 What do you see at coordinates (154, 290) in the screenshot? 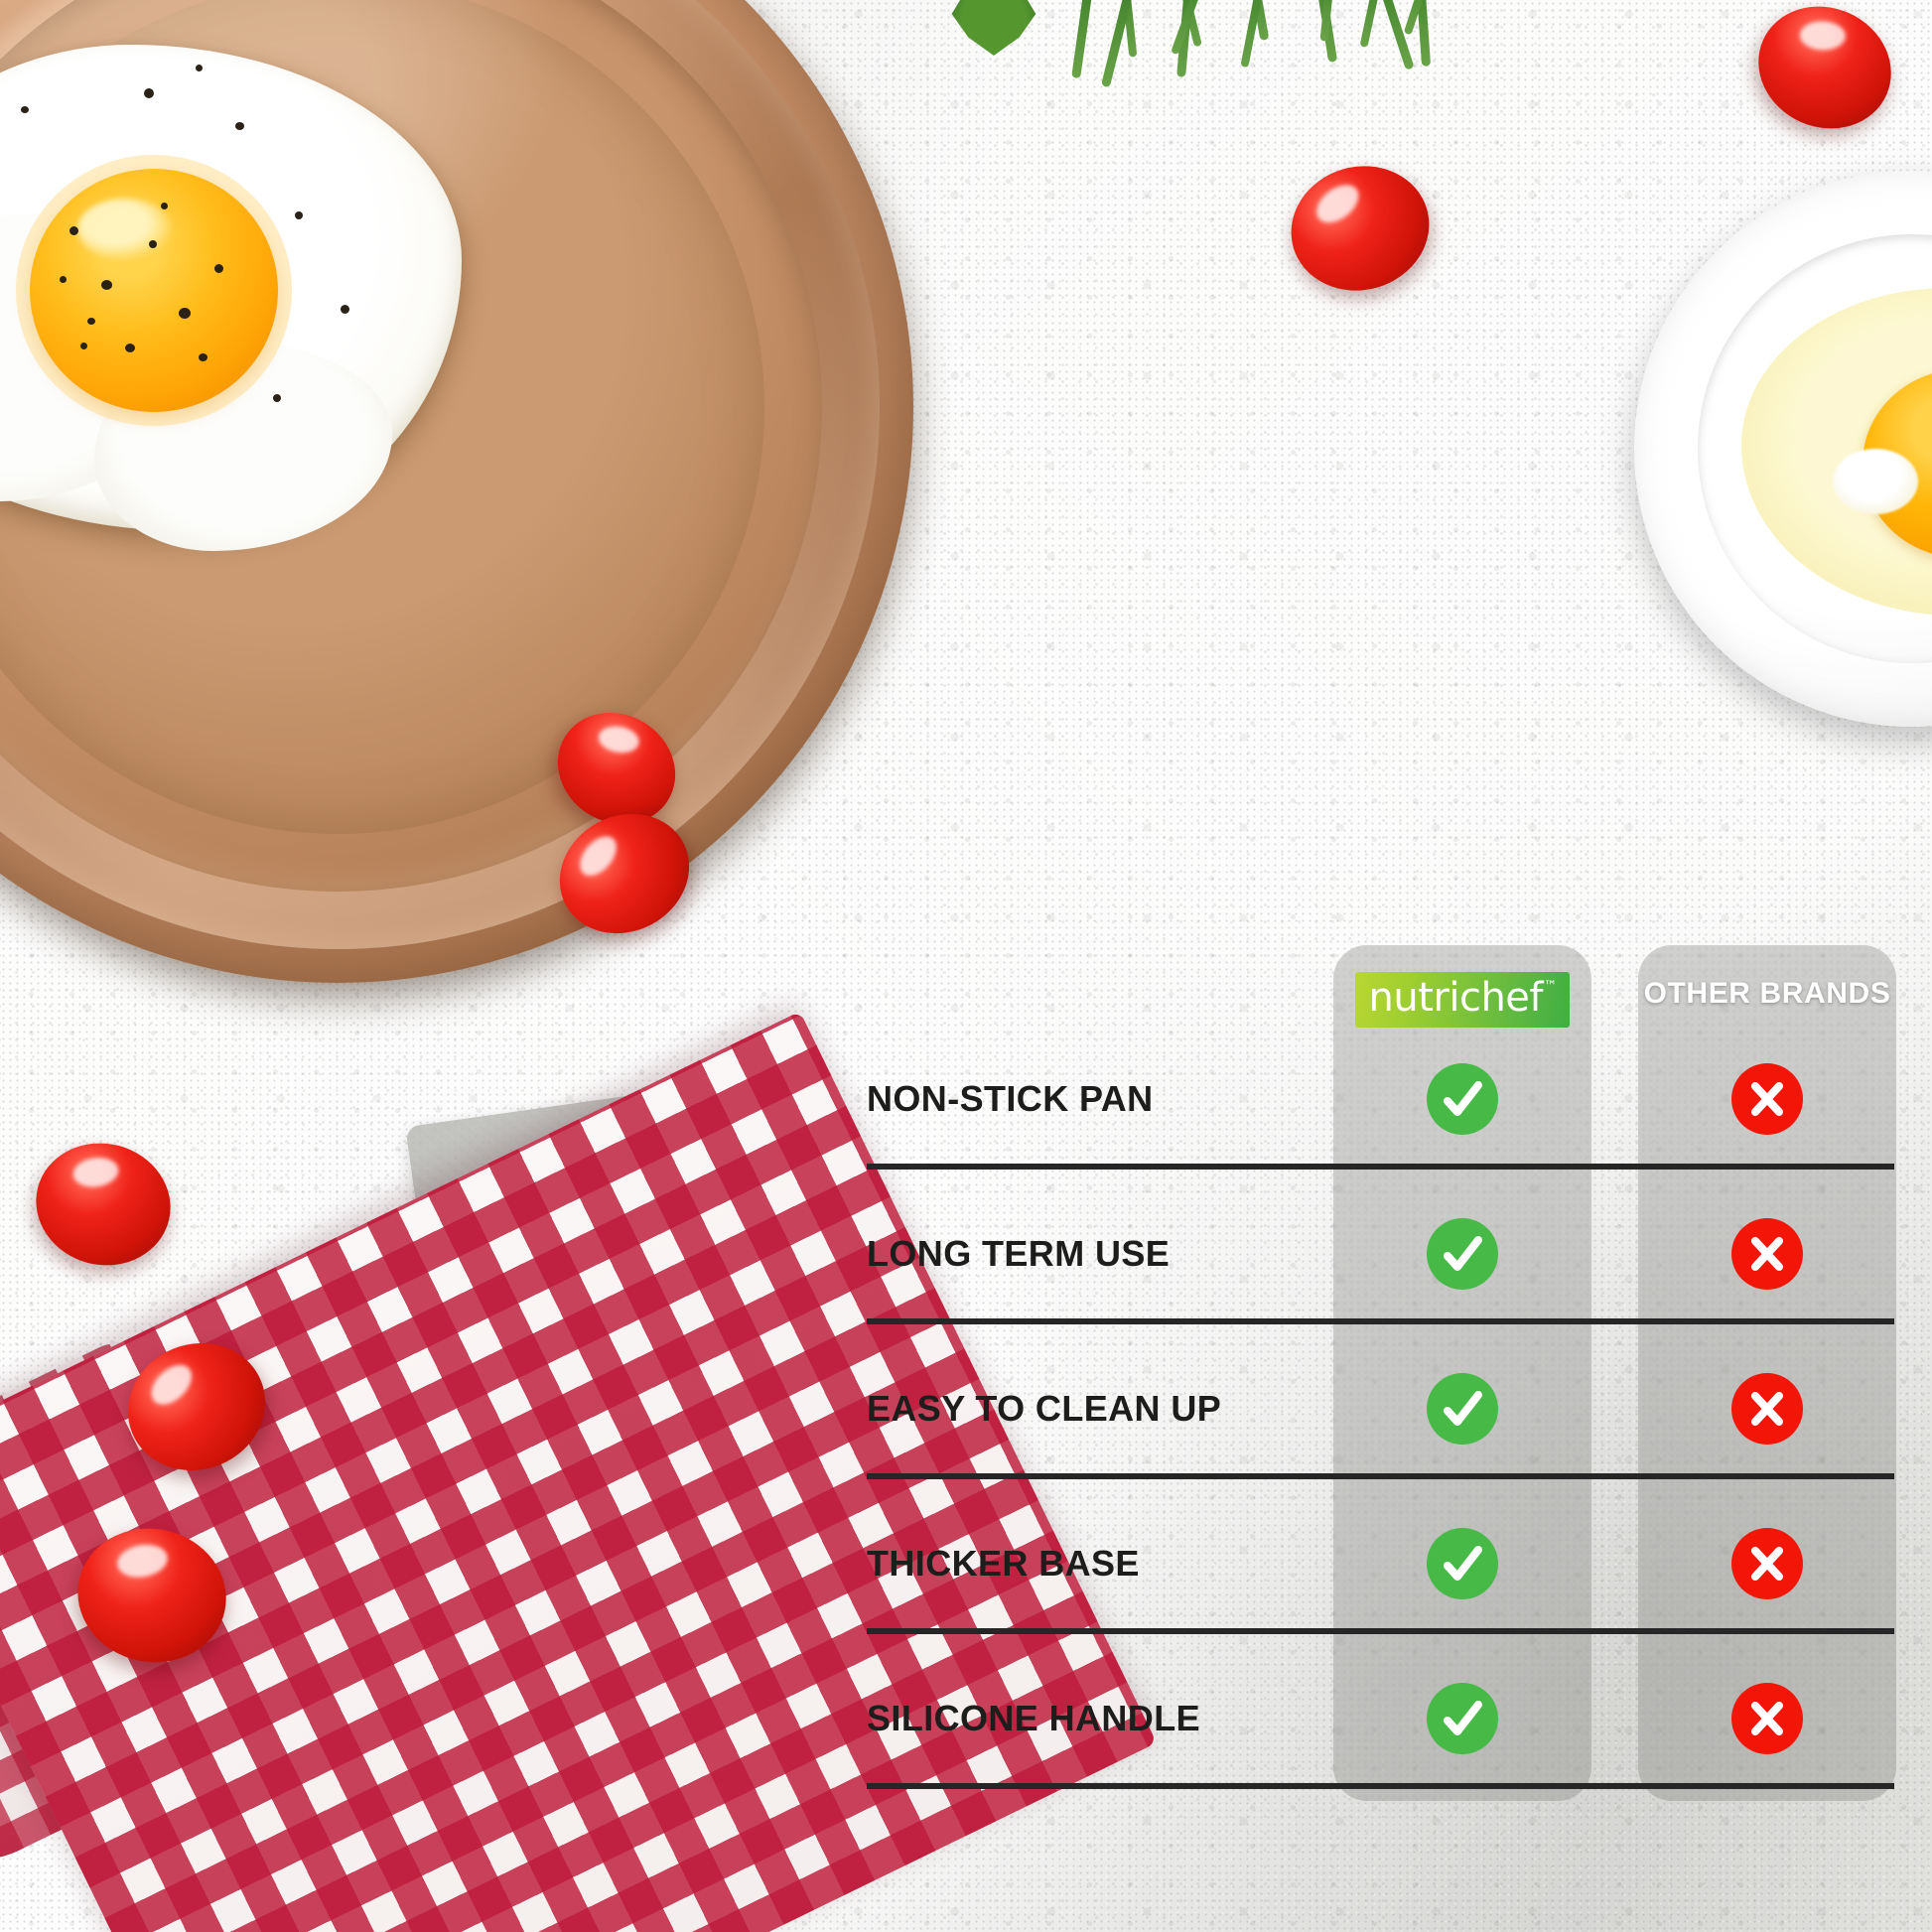
I see `egg-yolk` at bounding box center [154, 290].